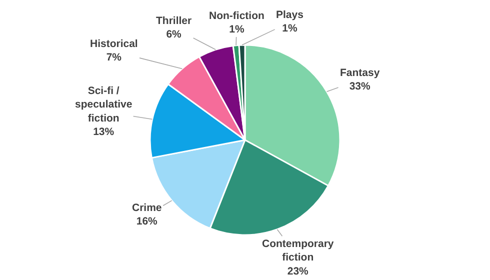 The height and width of the screenshot is (280, 490). Describe the element at coordinates (103, 104) in the screenshot. I see `slice-label: Sci-fi / speculative fiction` at that location.